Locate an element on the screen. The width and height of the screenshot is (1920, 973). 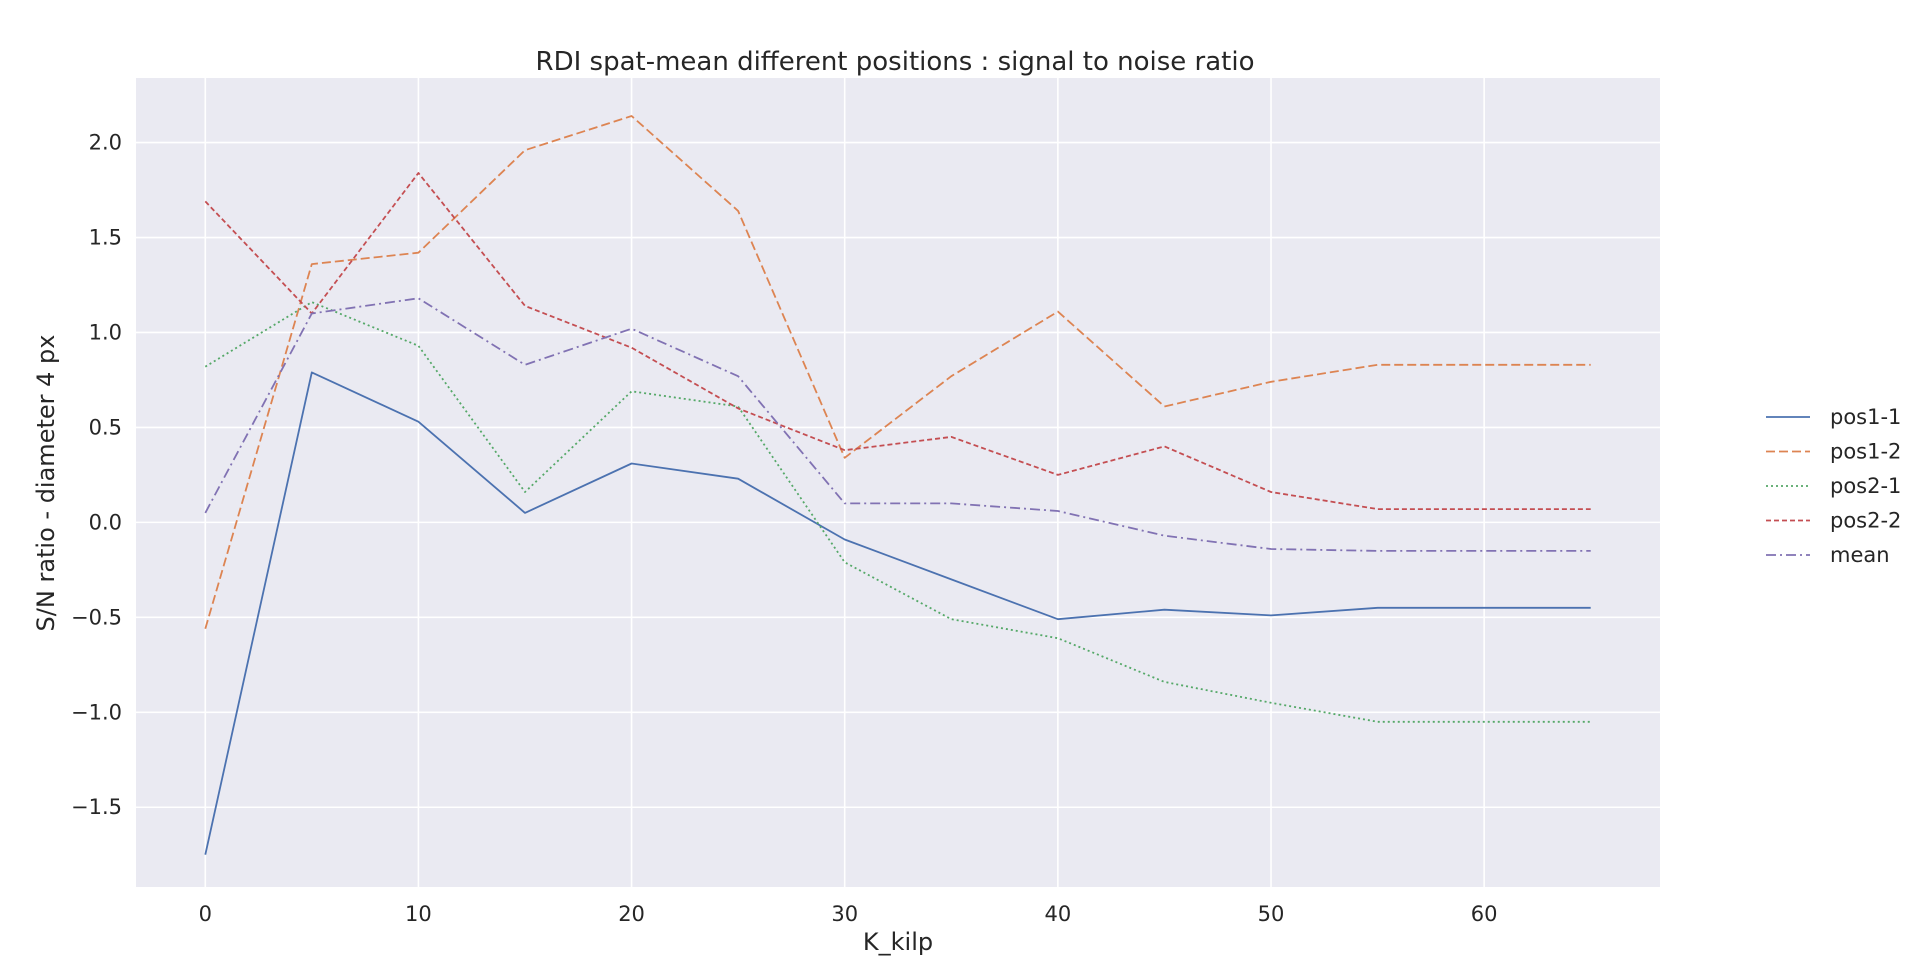
legend-label: pos2-2 is located at coordinates (1865, 521).